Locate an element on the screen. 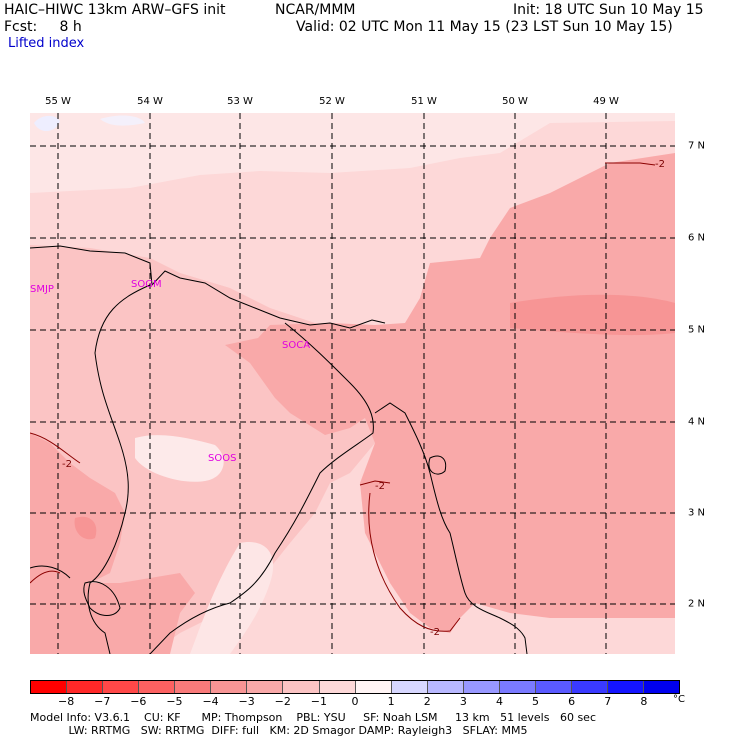 This screenshot has height=740, width=740. faint-region is located at coordinates (352, 153).